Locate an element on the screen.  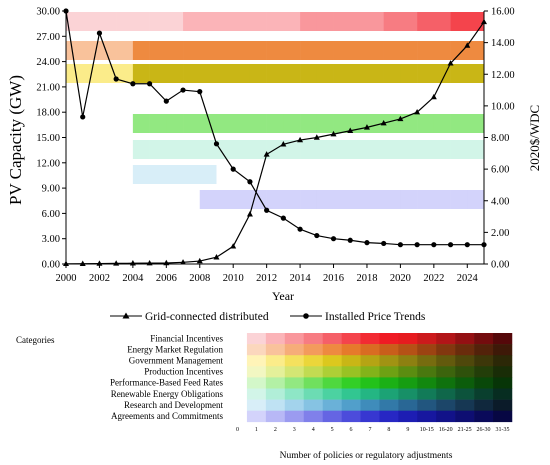
category-row-label: Agreements and Commitments is located at coordinates (167, 416).